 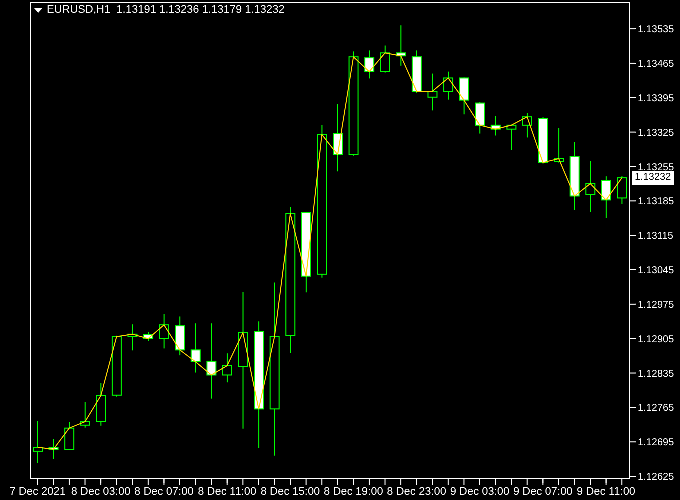 What do you see at coordinates (417, 492) in the screenshot?
I see `x-tick-label: 8 Dec 23:00` at bounding box center [417, 492].